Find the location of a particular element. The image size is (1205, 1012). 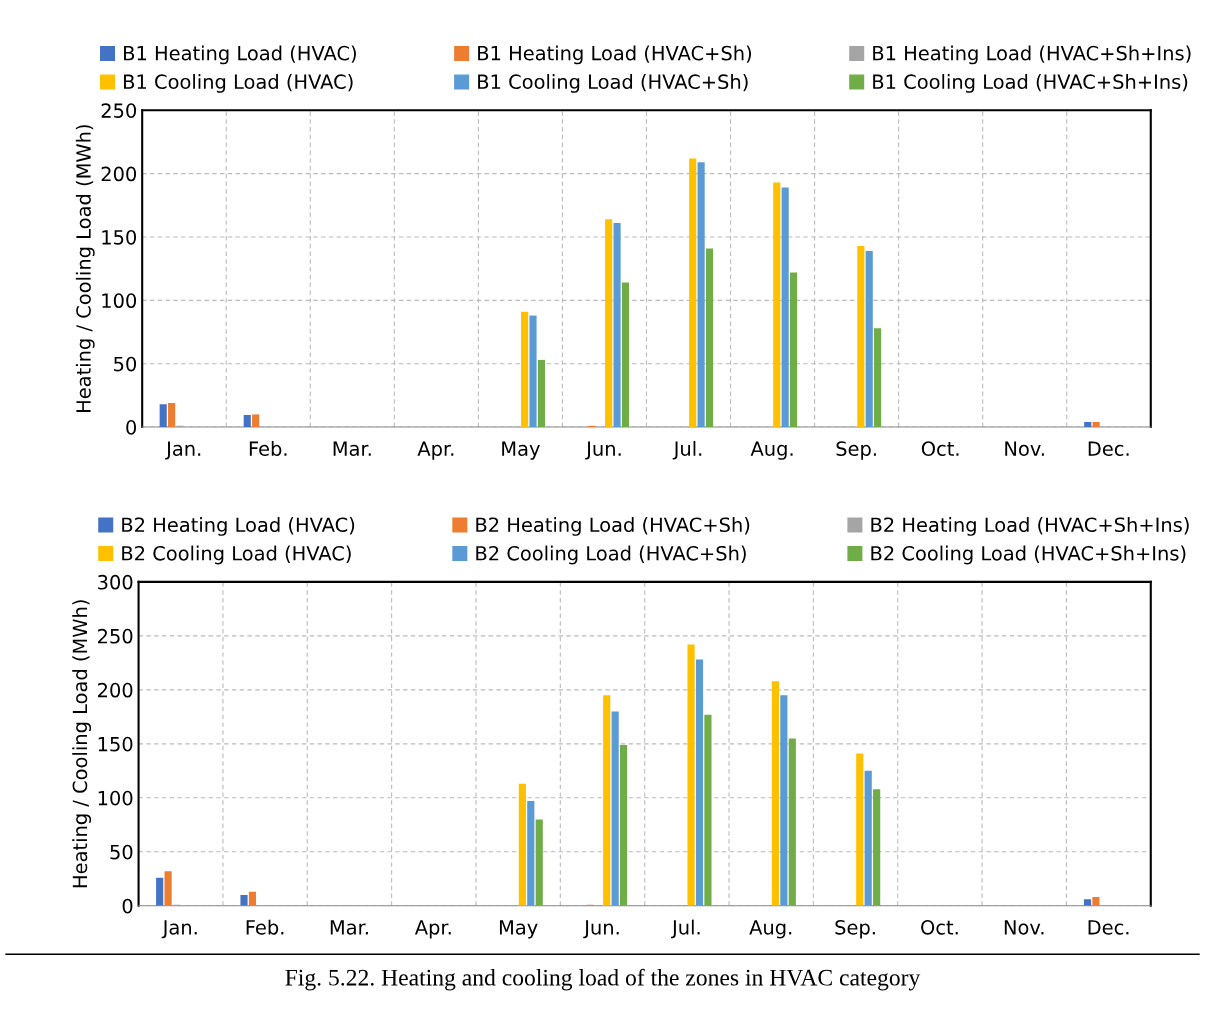

legend-label: B2 Heating Load (HVAC+Sh+Ins) is located at coordinates (1030, 526).